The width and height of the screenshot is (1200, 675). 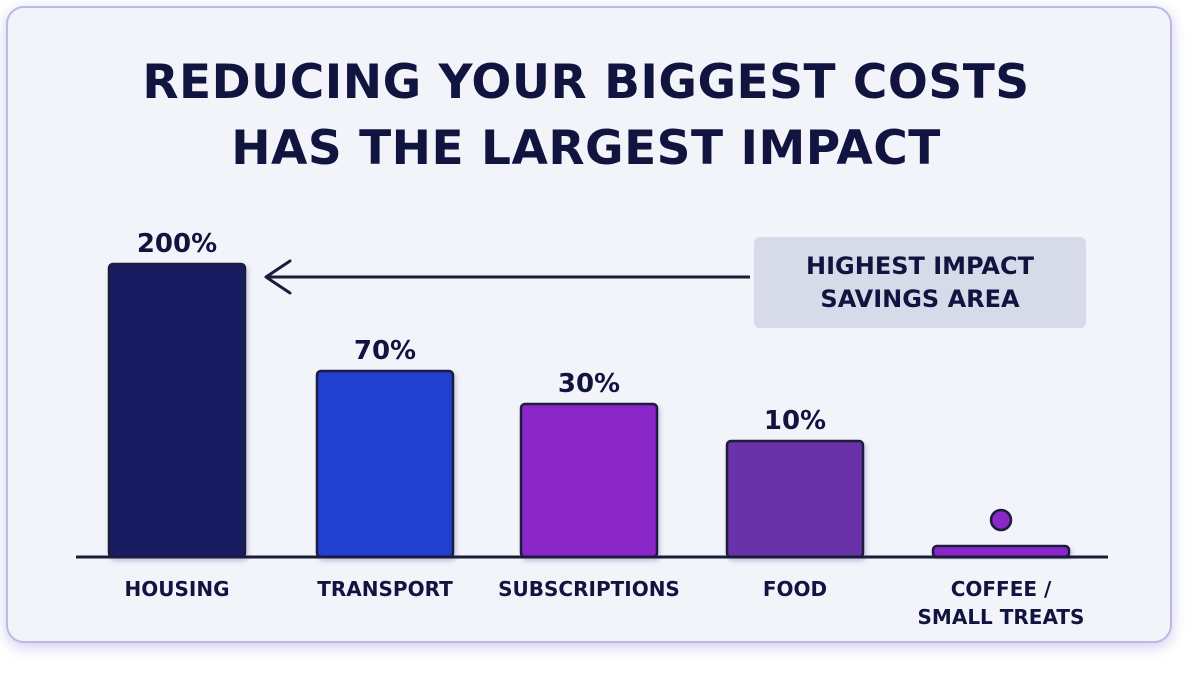 I want to click on category-label-3: SUBSCRIPTIONS, so click(x=589, y=589).